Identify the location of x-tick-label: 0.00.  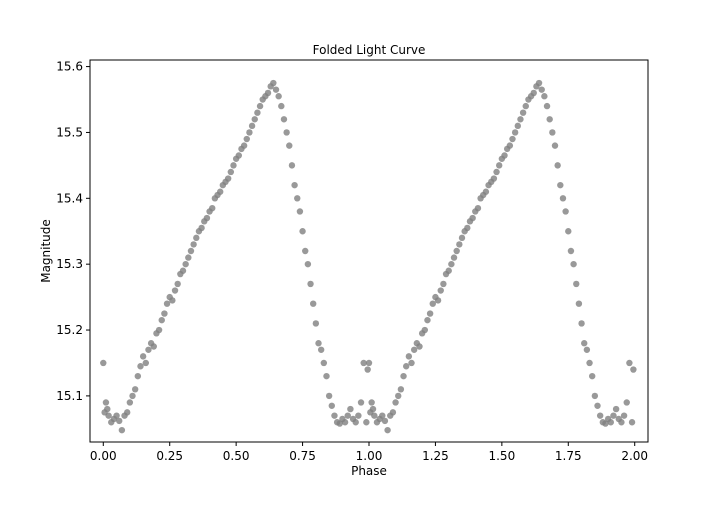
(103, 456).